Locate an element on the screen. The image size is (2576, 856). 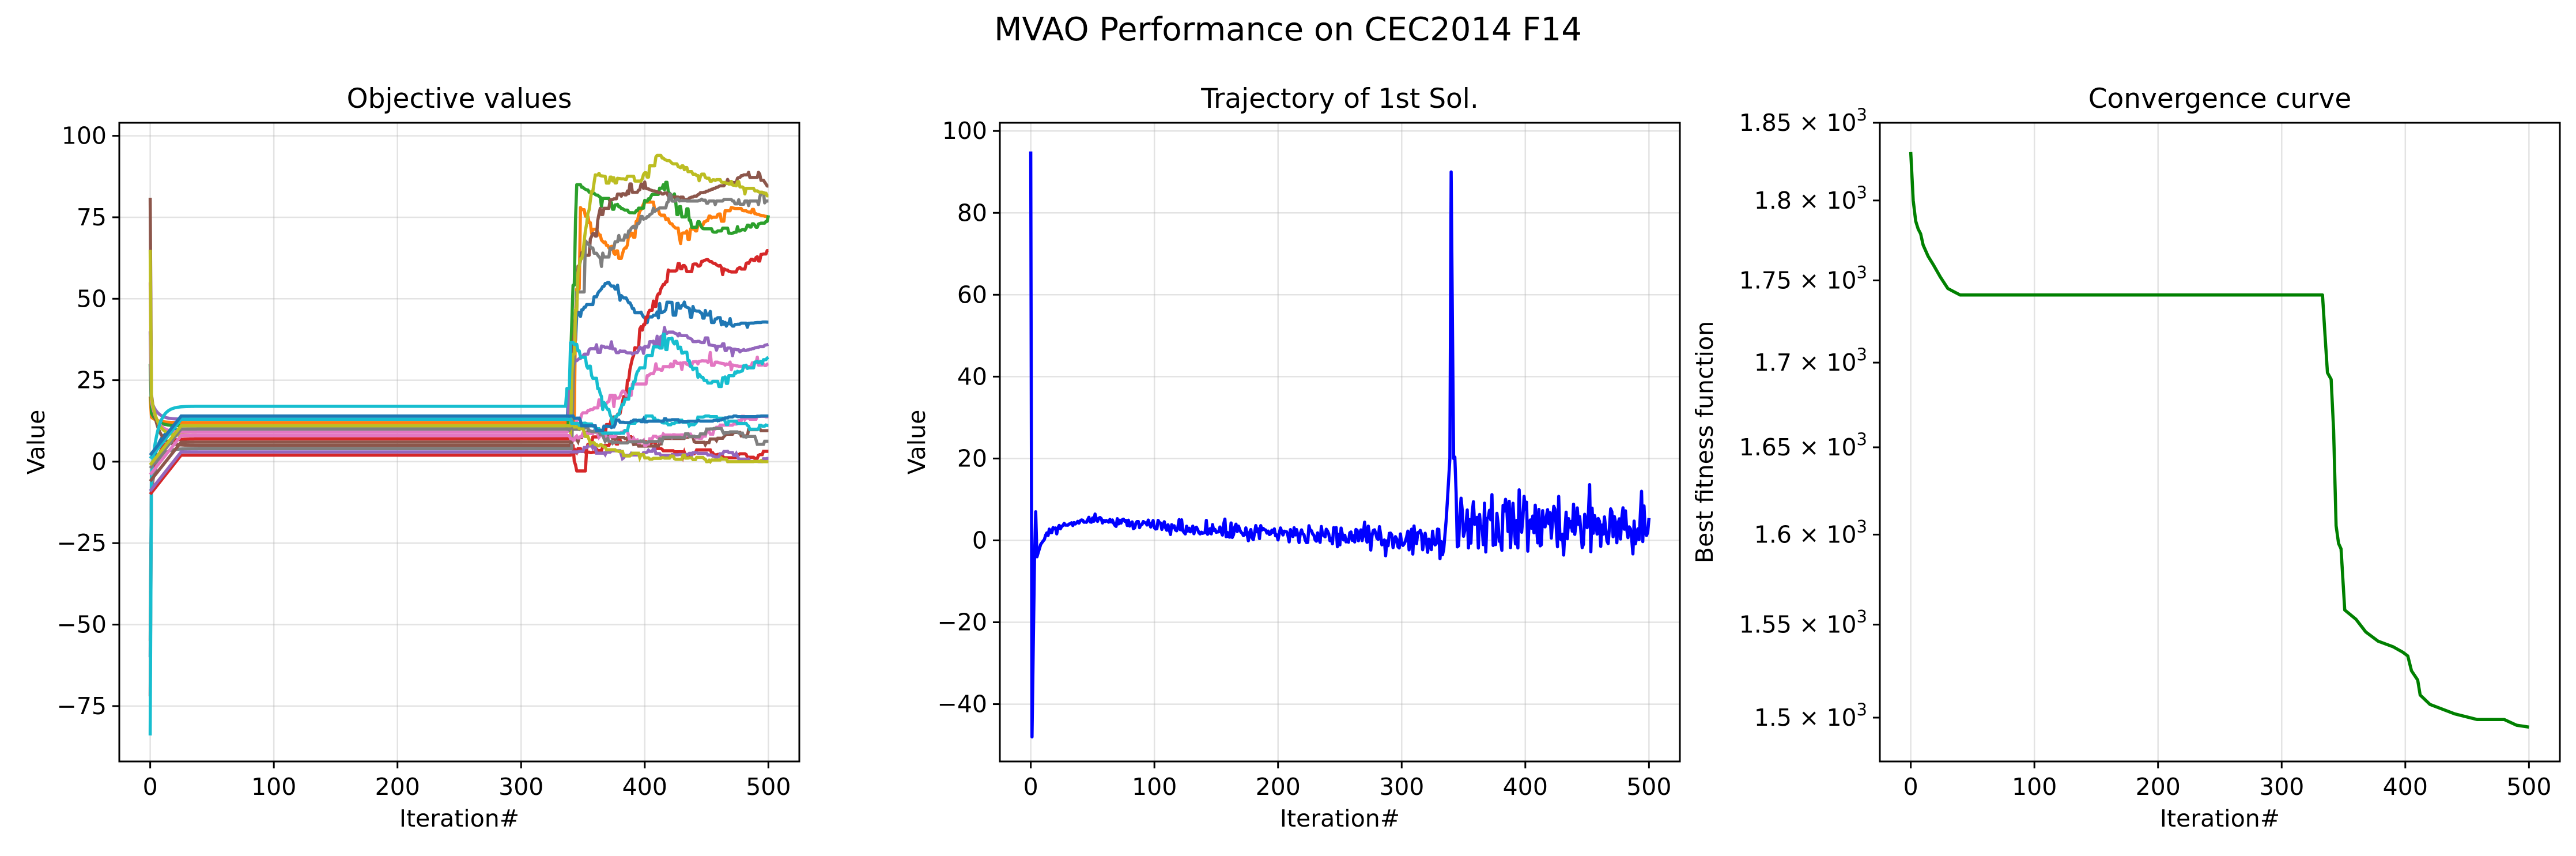
y-tick-label: 1.8 × 10³ is located at coordinates (1810, 198).